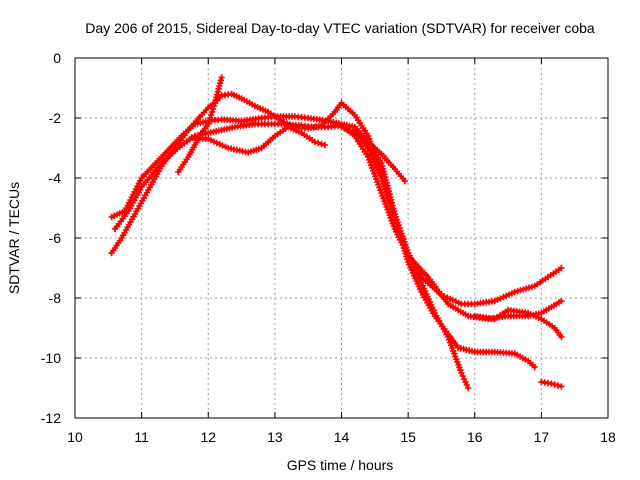 This screenshot has width=640, height=480. What do you see at coordinates (208, 437) in the screenshot?
I see `x-tick-label: 12` at bounding box center [208, 437].